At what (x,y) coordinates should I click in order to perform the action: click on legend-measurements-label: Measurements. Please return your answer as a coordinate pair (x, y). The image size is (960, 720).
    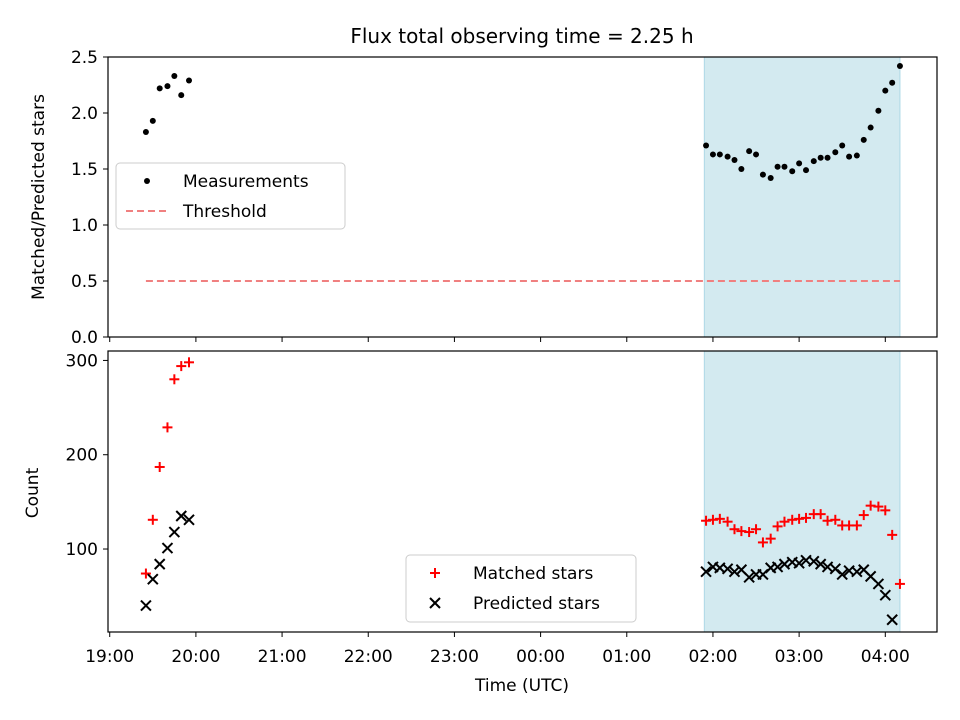
    Looking at the image, I should click on (246, 182).